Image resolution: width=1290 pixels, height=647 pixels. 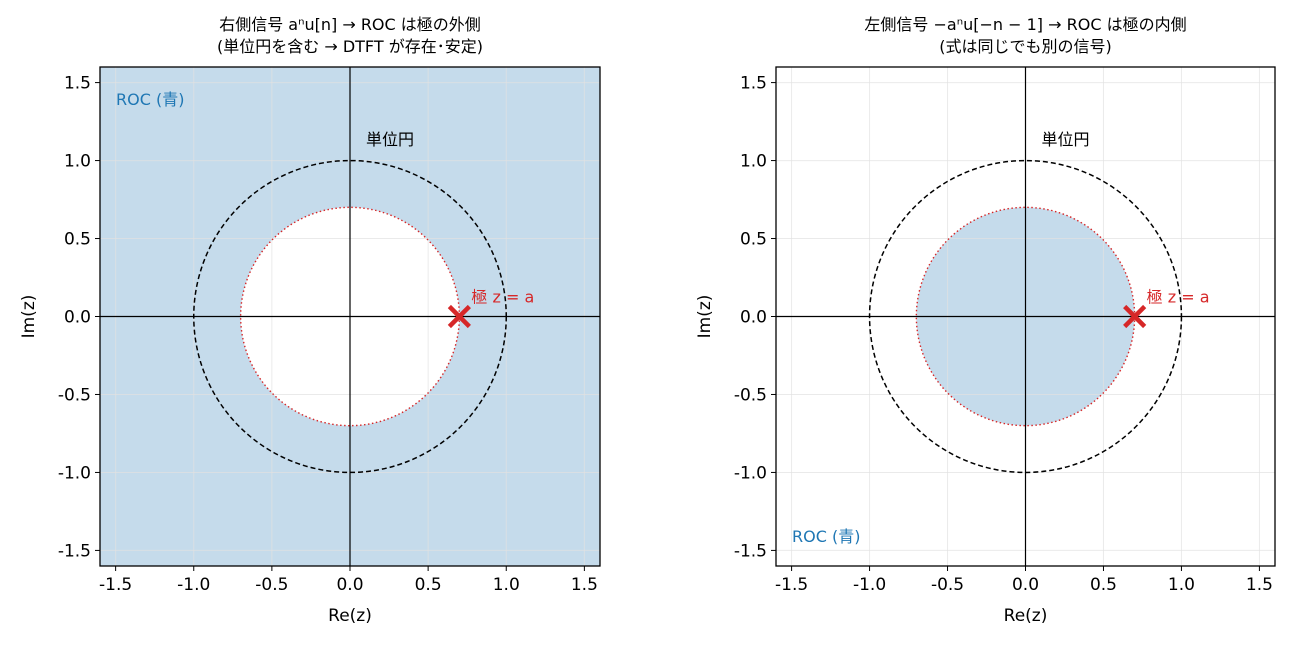 What do you see at coordinates (350, 24) in the screenshot?
I see `chart-title: 右側信号 aⁿu[n] → ROC は極の外側` at bounding box center [350, 24].